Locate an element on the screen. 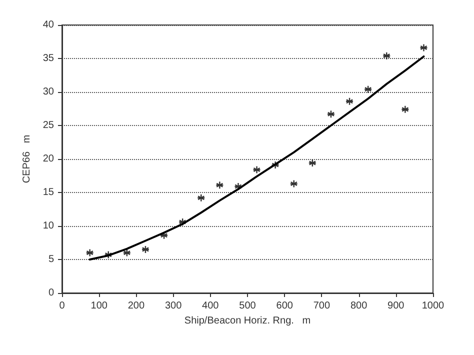 Image resolution: width=474 pixels, height=355 pixels. x-tick-label: 800 is located at coordinates (359, 306).